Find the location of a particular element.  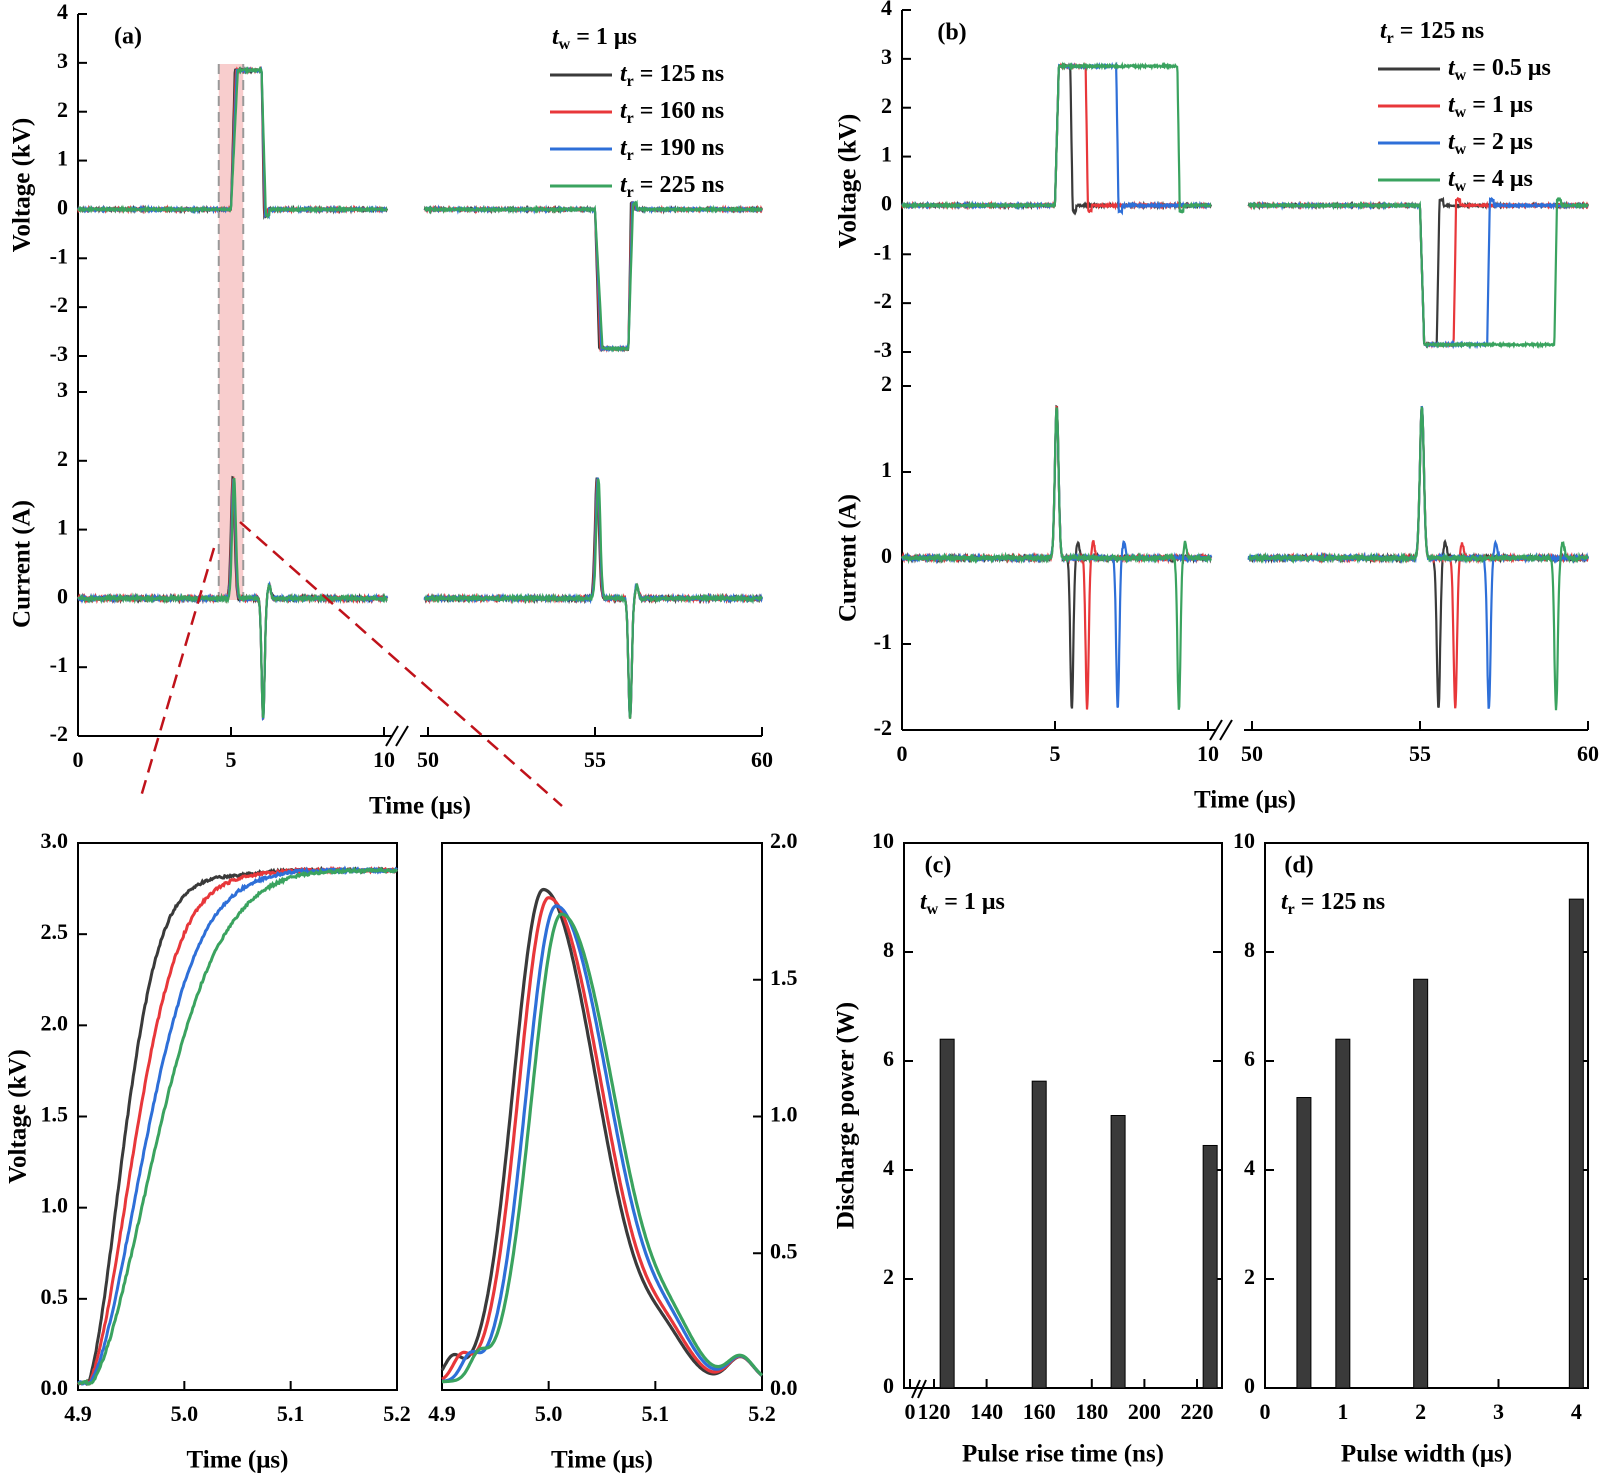

y-tick-label: 3 is located at coordinates (886, 56).